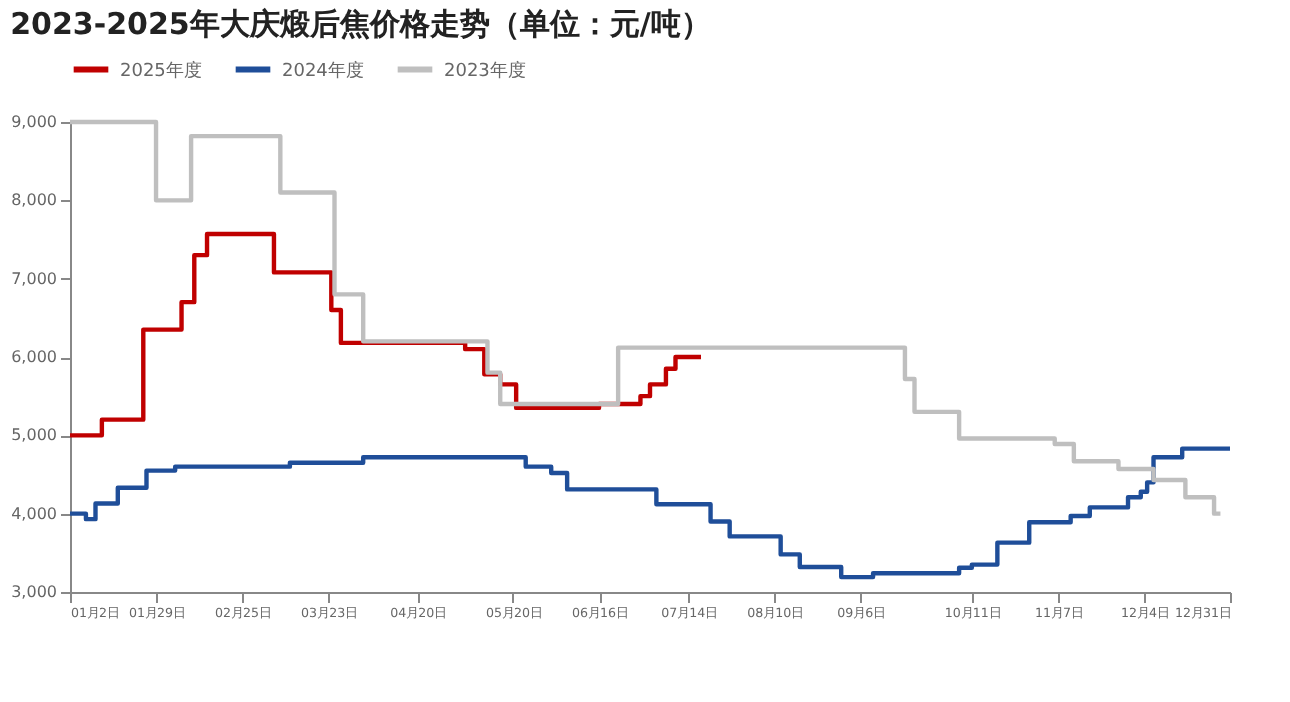 The height and width of the screenshot is (702, 1290). Describe the element at coordinates (34, 513) in the screenshot. I see `y-tick-label: 4,000` at that location.